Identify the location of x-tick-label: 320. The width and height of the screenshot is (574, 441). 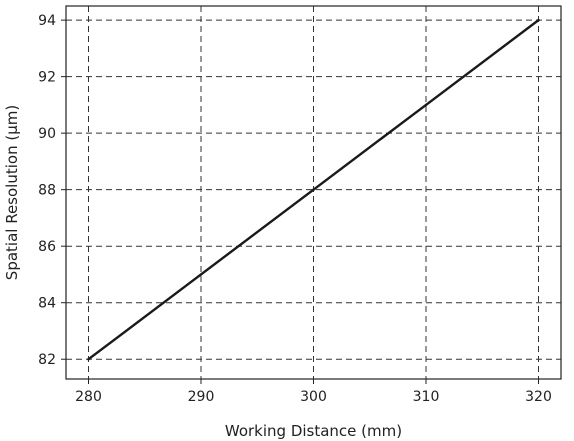
(538, 397).